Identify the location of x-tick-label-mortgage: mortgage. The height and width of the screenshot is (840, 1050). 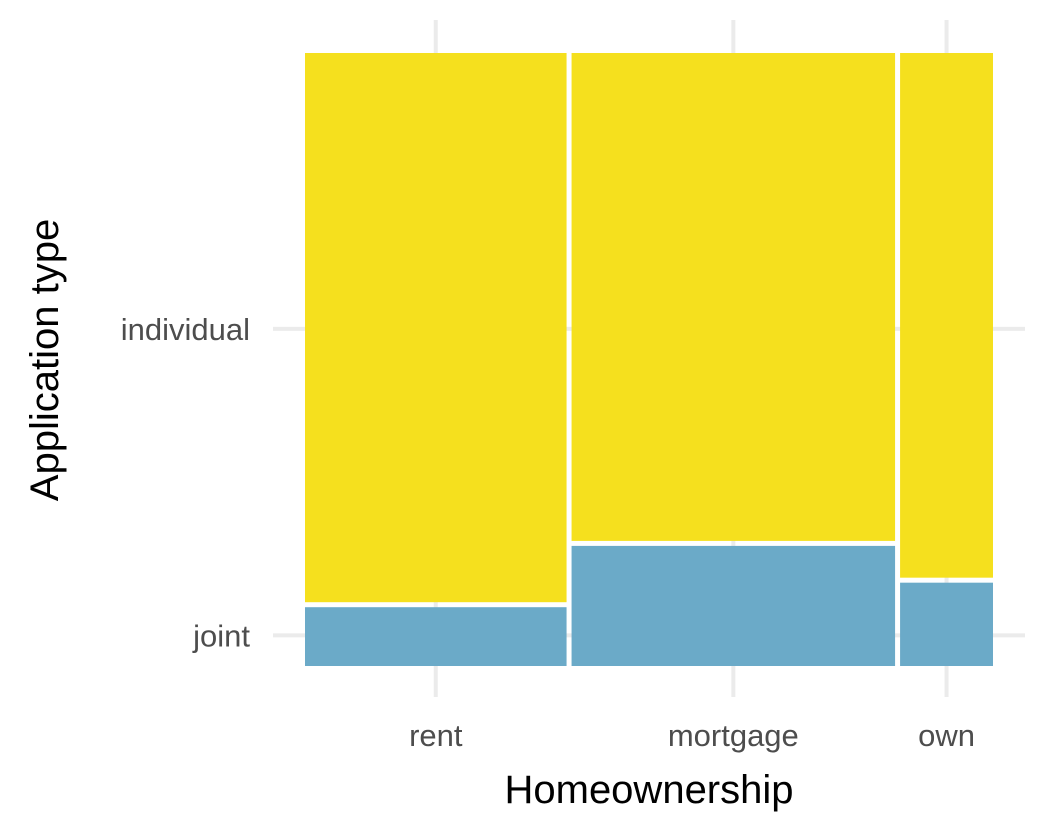
(733, 735).